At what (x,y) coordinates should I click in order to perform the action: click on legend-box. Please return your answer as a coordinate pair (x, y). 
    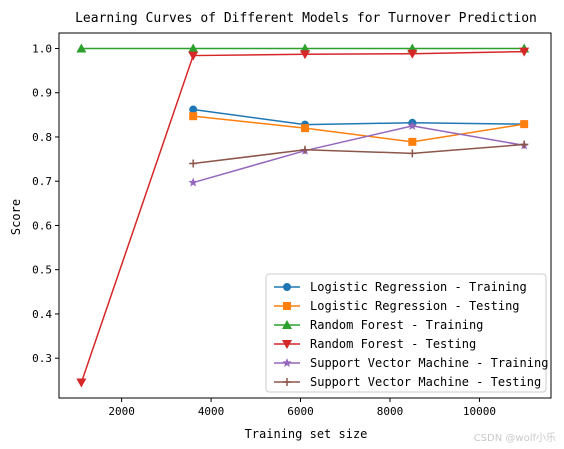
    Looking at the image, I should click on (406, 333).